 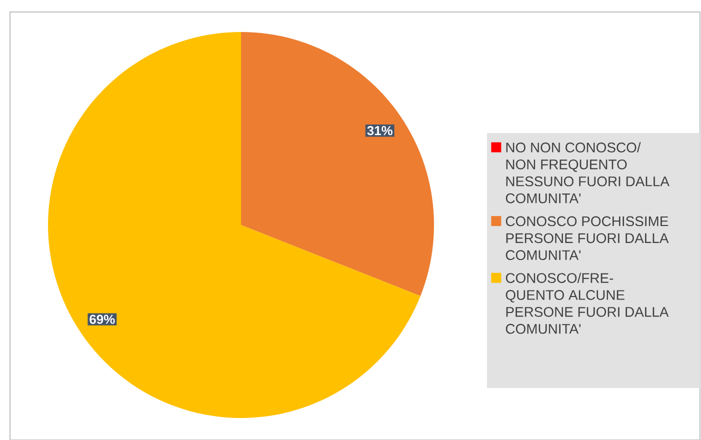 What do you see at coordinates (587, 303) in the screenshot?
I see `legend-label: CONOSCO/FRE-QUENTO ALCUNE PERSONE FUORI DALLA COMUNITA'` at bounding box center [587, 303].